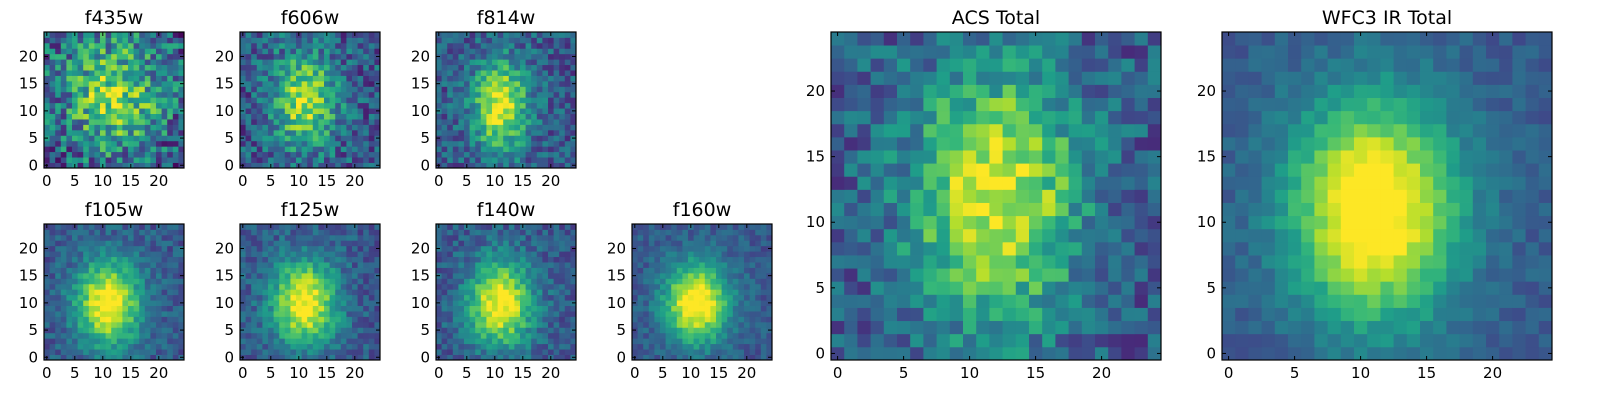 The image size is (1600, 400). What do you see at coordinates (506, 100) in the screenshot?
I see `heatmap-cells` at bounding box center [506, 100].